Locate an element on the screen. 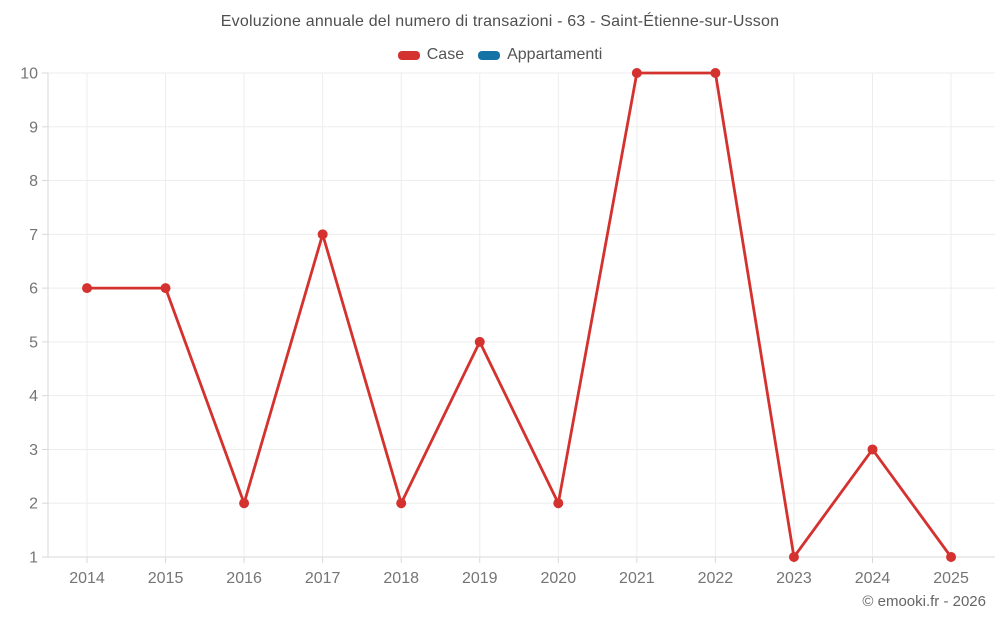 The height and width of the screenshot is (625, 1000). x-axis-label: 2022 is located at coordinates (716, 578).